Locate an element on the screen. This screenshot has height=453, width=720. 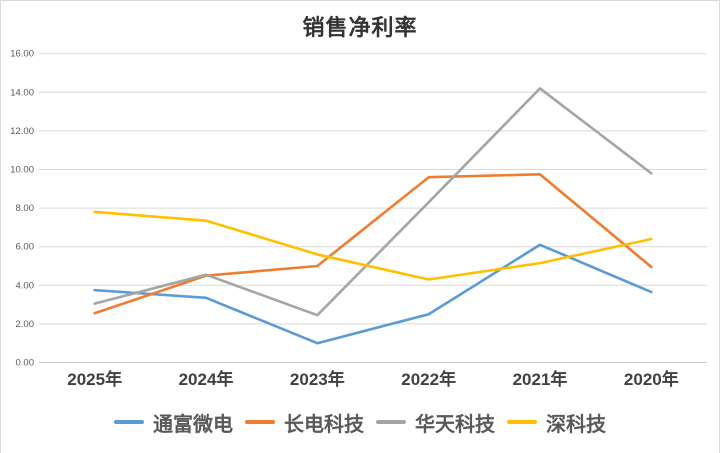
chart-title: 销售净利率 is located at coordinates (360, 28).